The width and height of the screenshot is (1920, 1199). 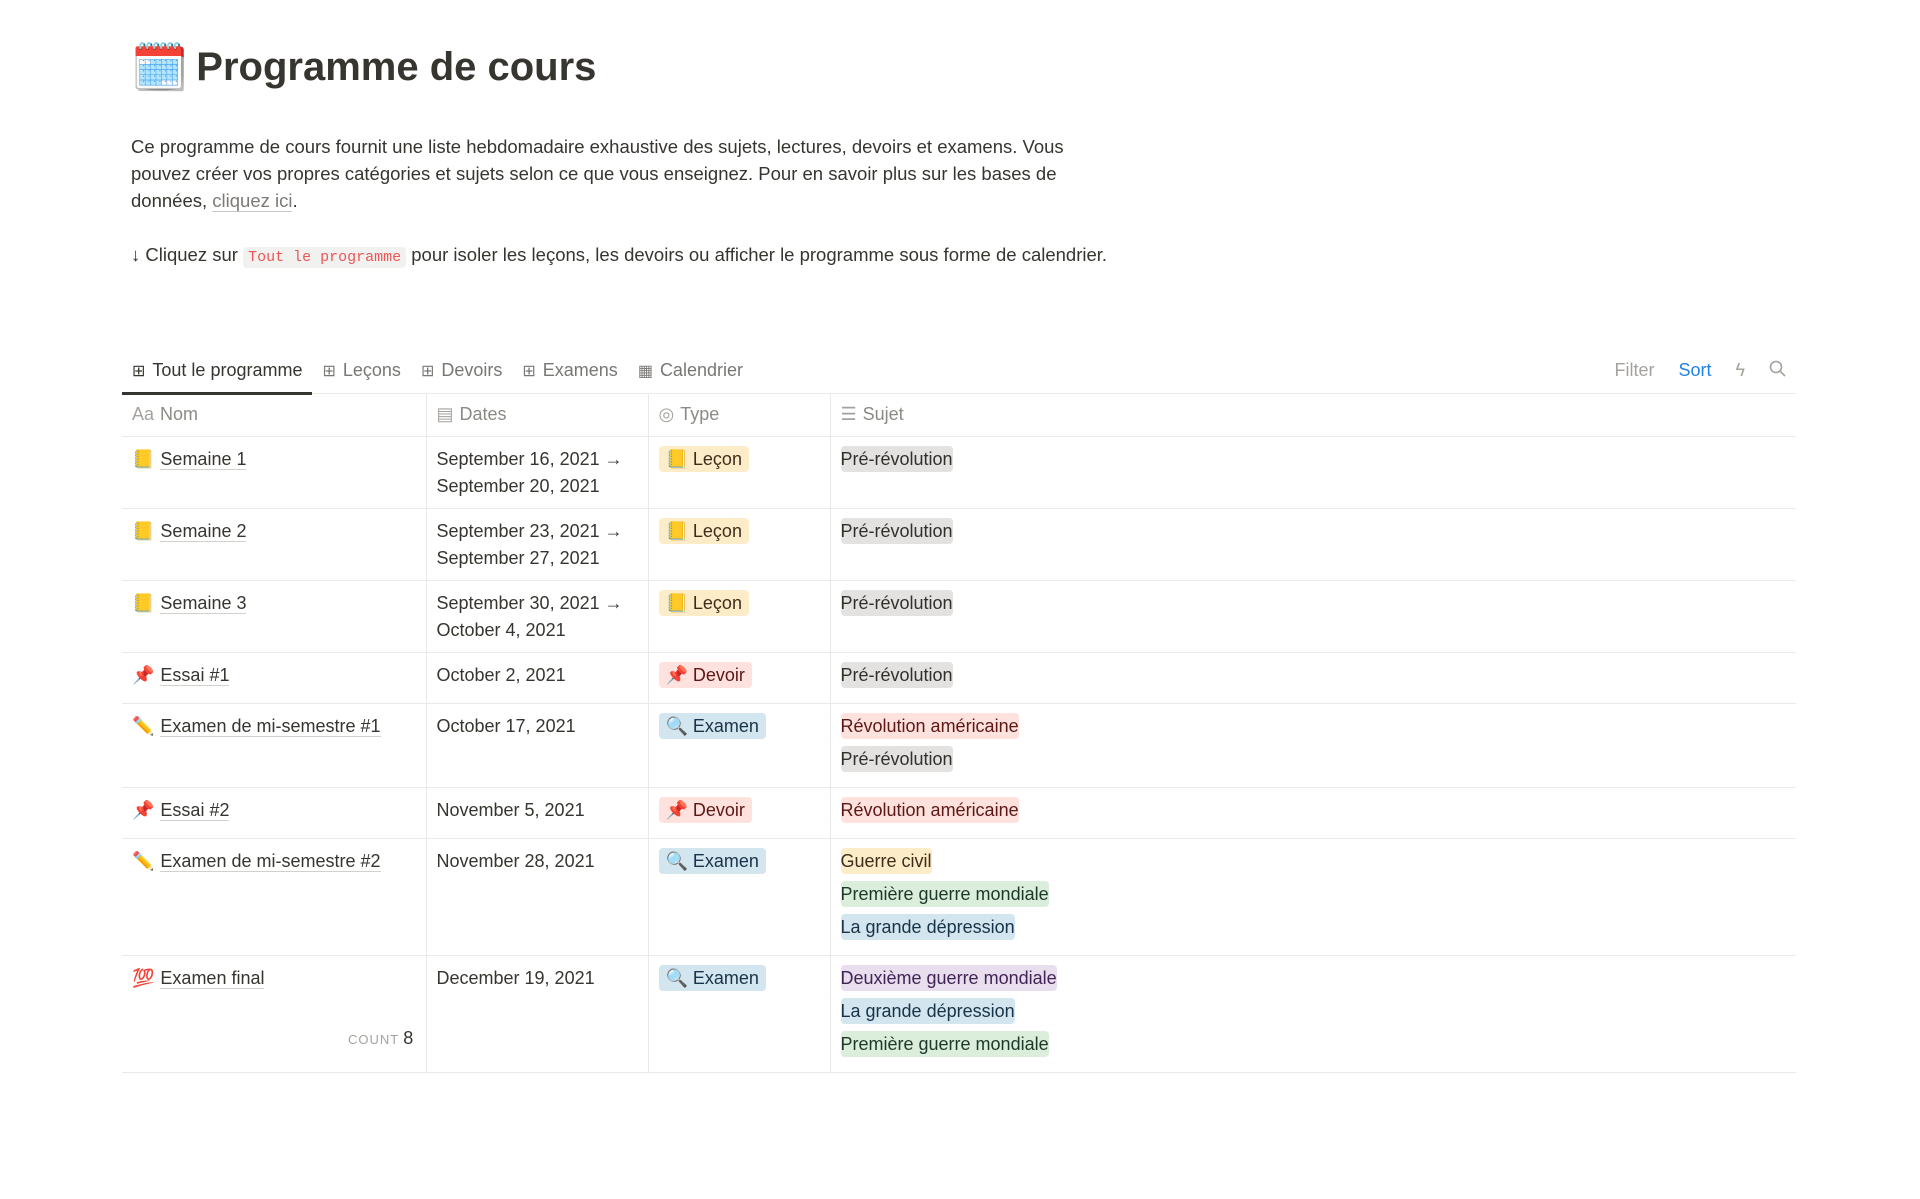 What do you see at coordinates (1313, 745) in the screenshot?
I see `subject-cell: Révolution américaine Pré-révolution` at bounding box center [1313, 745].